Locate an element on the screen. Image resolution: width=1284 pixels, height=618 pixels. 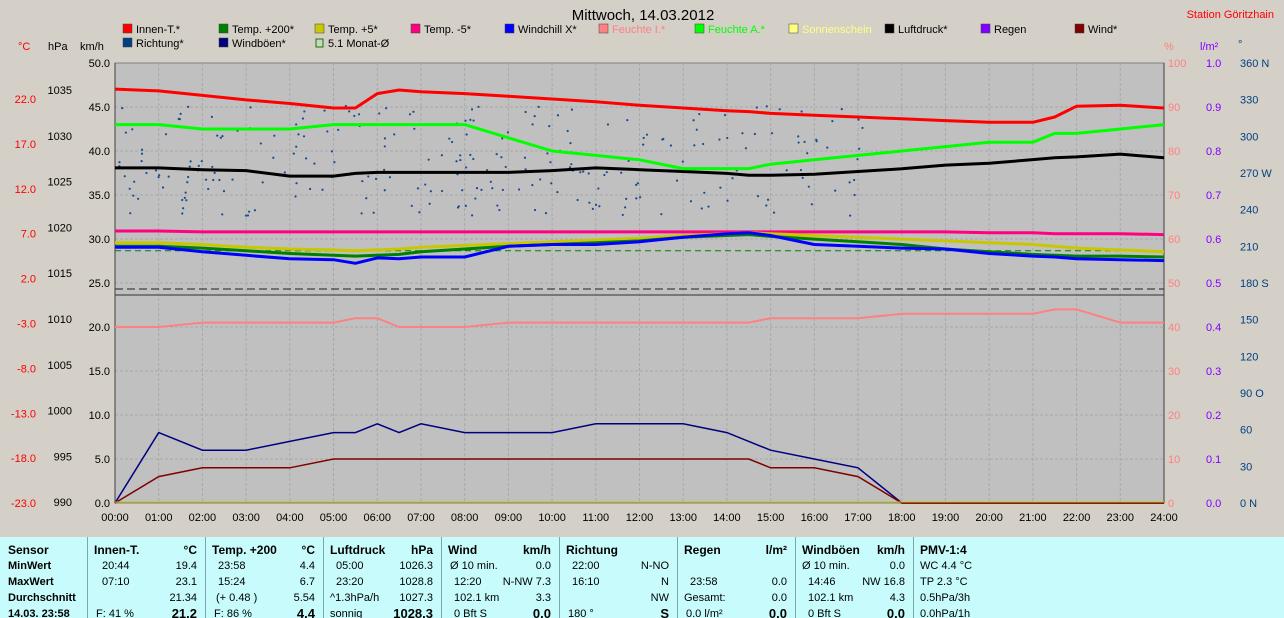
luftdruck-forecast: sonnig is located at coordinates (346, 613).